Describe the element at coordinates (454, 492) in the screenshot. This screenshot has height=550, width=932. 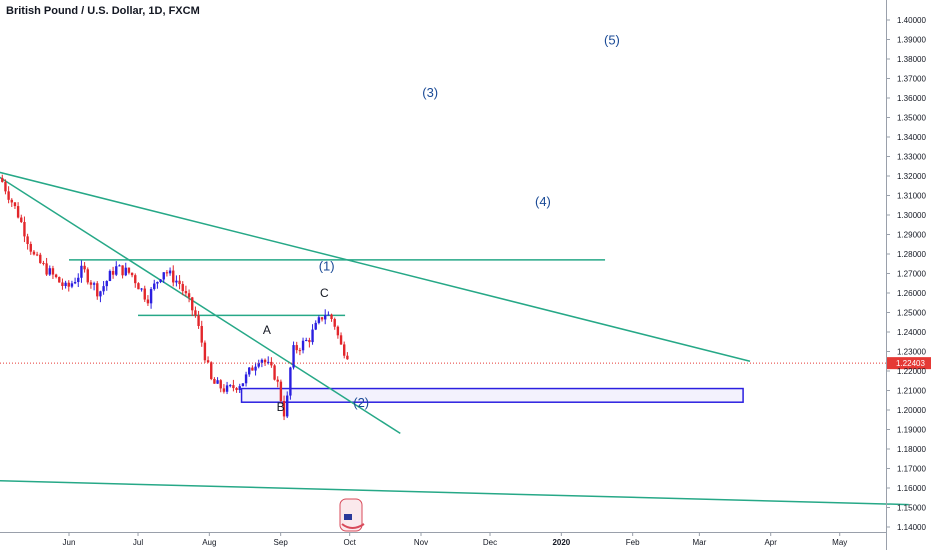
I see `lower-support-trendline` at that location.